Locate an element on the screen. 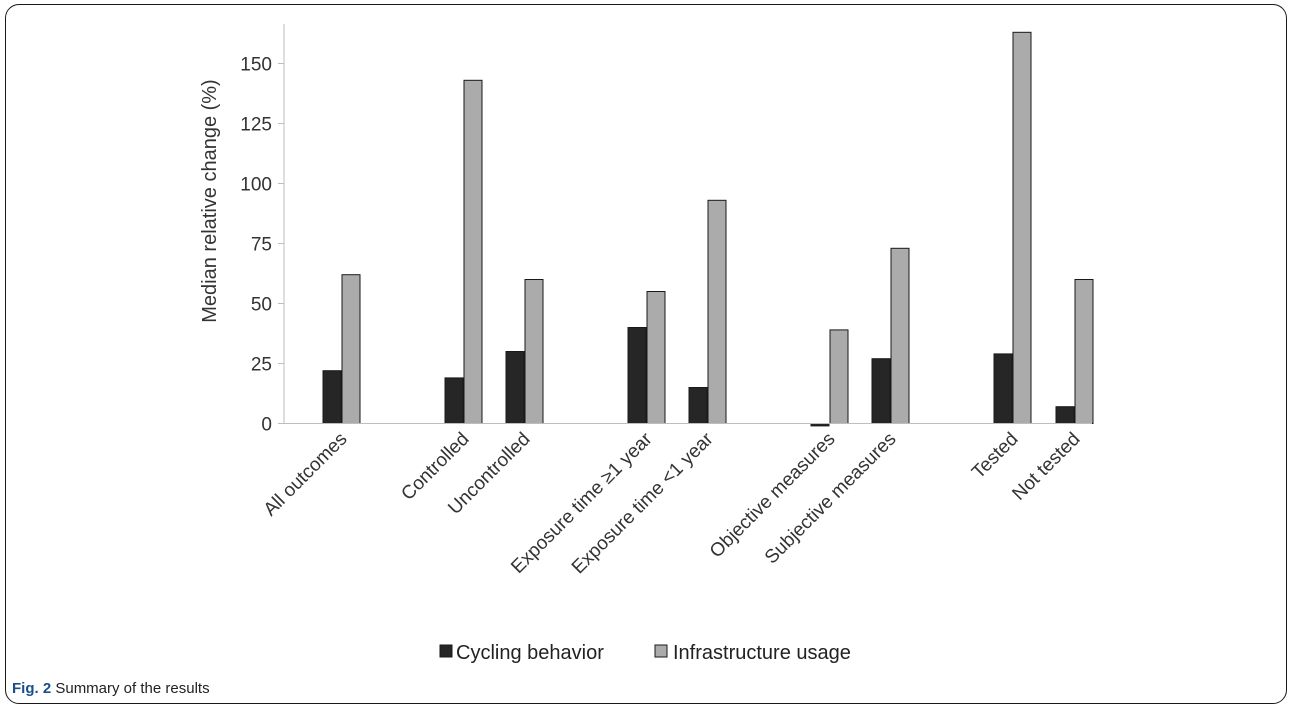 This screenshot has height=708, width=1293. legend-label: Cycling behavior is located at coordinates (530, 653).